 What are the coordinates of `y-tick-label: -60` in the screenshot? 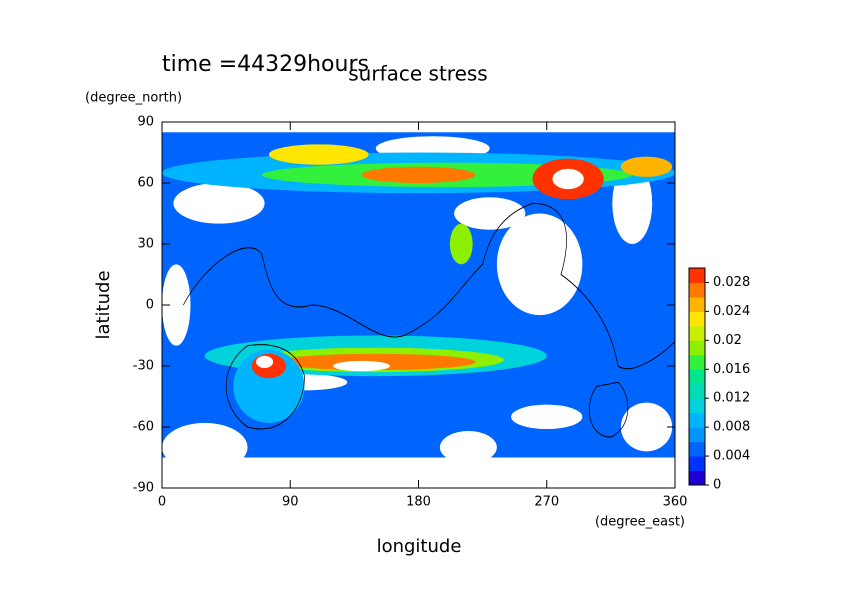 It's located at (143, 427).